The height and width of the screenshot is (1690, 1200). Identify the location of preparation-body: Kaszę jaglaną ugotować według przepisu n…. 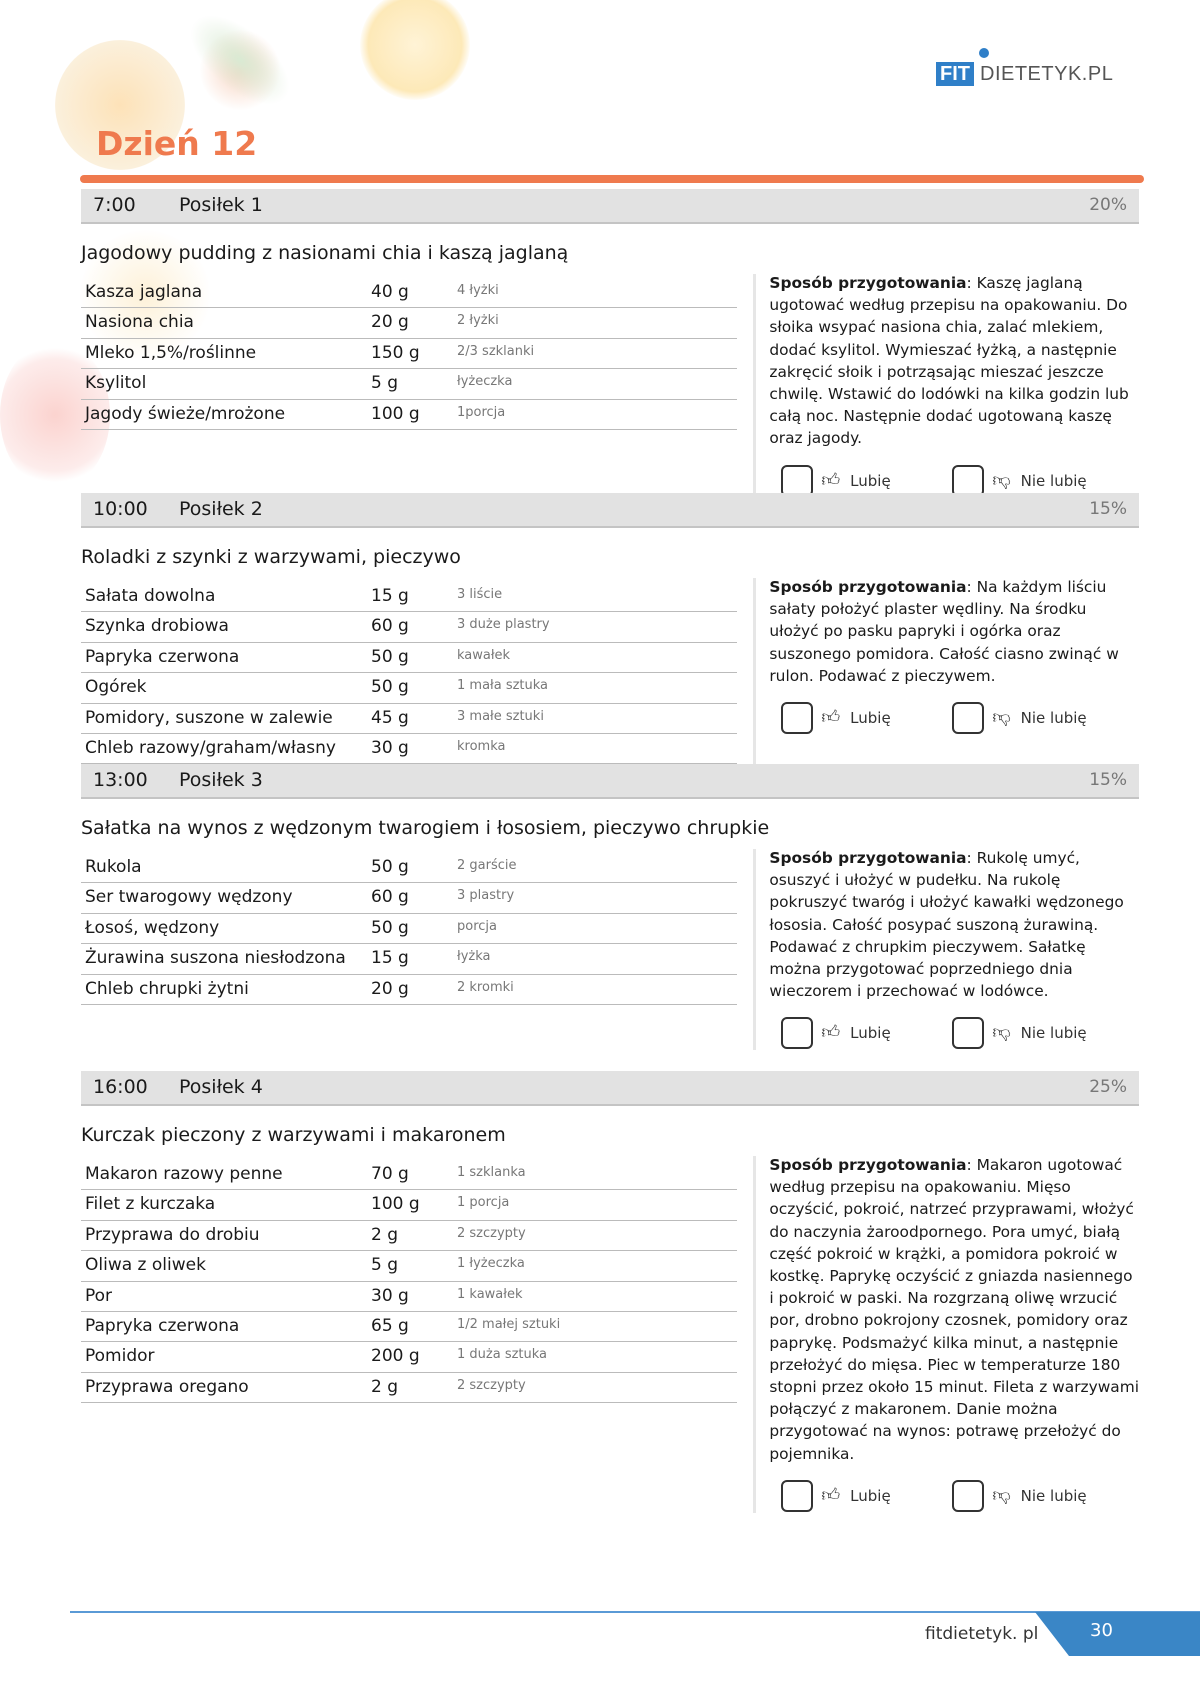
(949, 361).